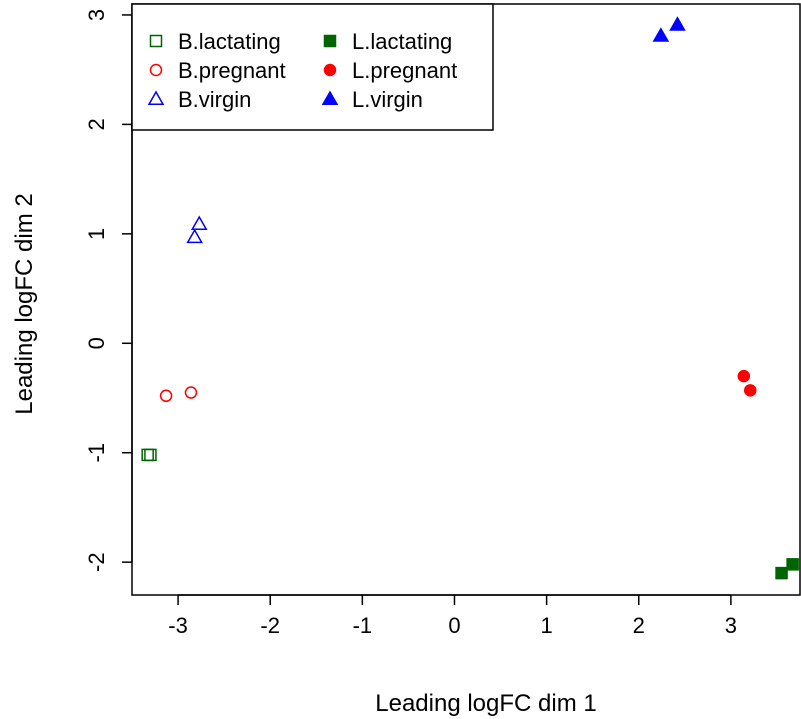 This screenshot has width=801, height=719. I want to click on x-tick-label: 2, so click(639, 625).